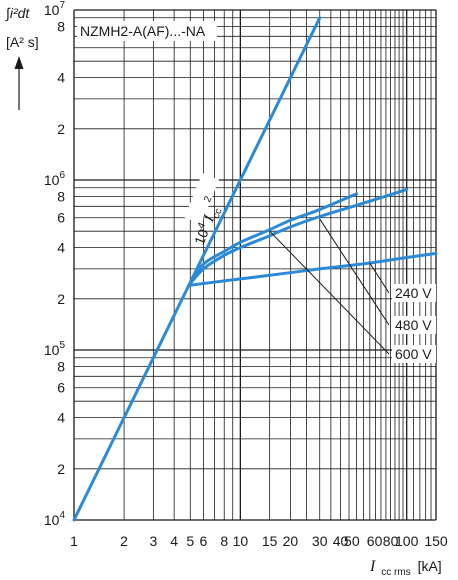  Describe the element at coordinates (352, 541) in the screenshot. I see `x-tick-label: 50` at that location.